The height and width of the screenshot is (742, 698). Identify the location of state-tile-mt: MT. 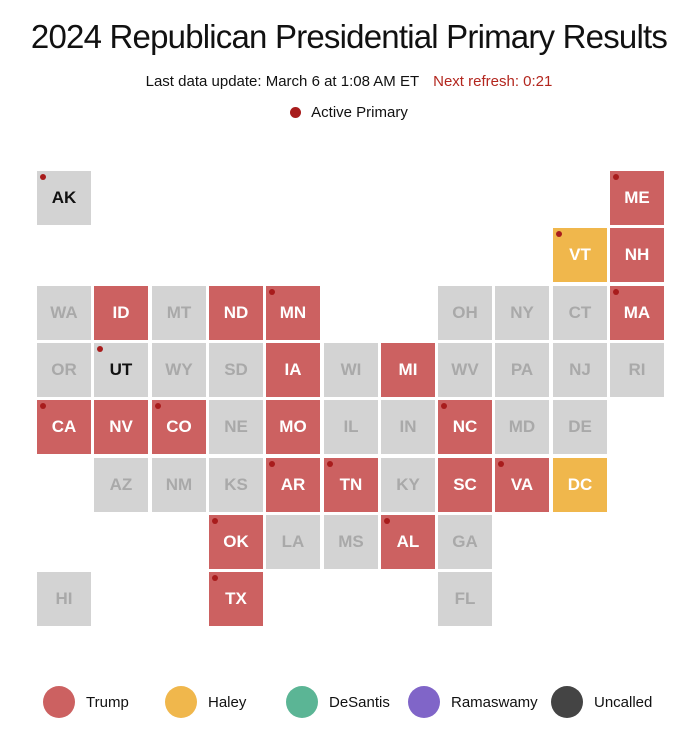
(179, 313).